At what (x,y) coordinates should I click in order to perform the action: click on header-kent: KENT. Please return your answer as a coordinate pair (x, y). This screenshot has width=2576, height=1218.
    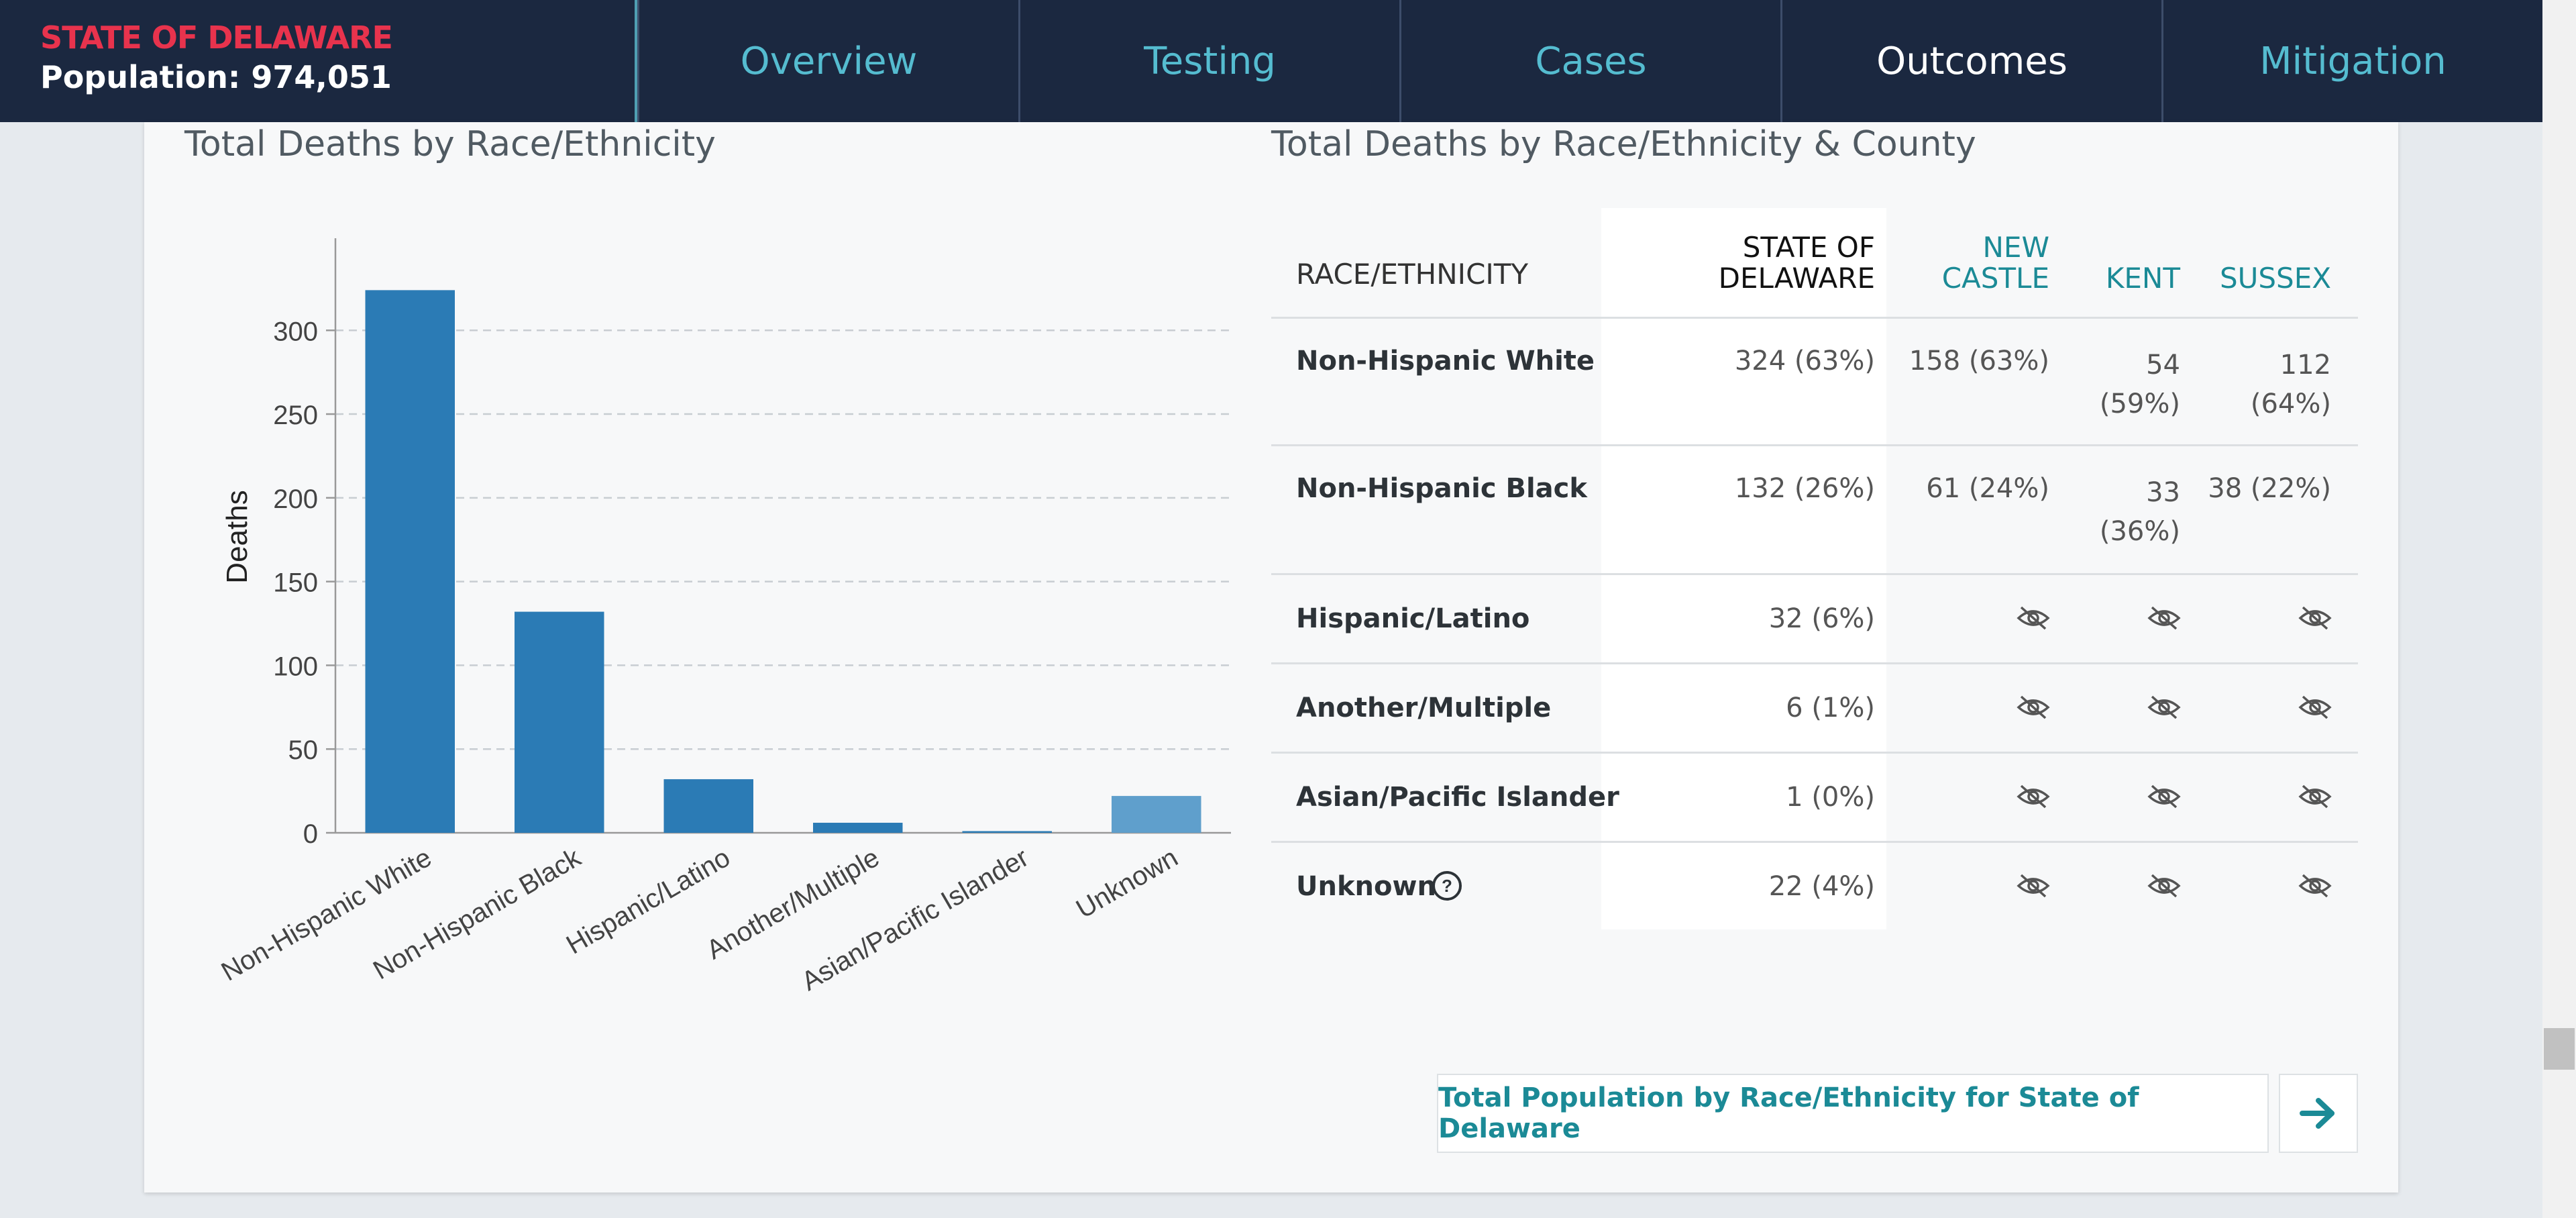
    Looking at the image, I should click on (2142, 278).